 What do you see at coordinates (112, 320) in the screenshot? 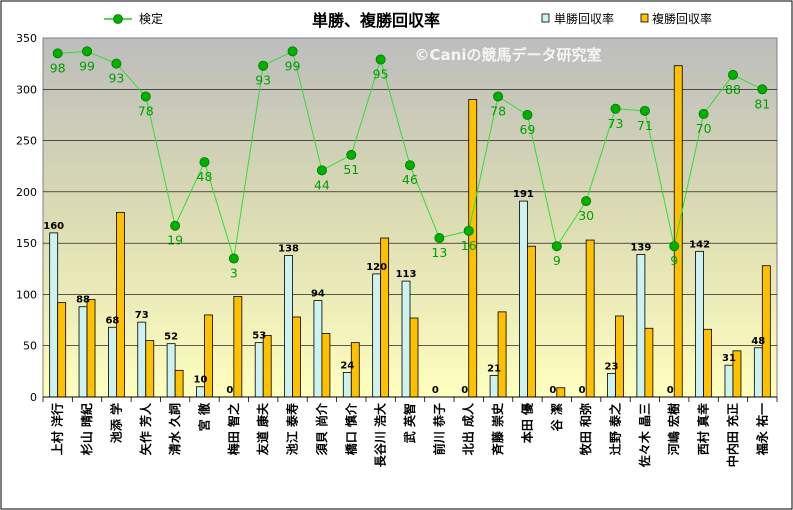
I see `data-label-tansho: 68` at bounding box center [112, 320].